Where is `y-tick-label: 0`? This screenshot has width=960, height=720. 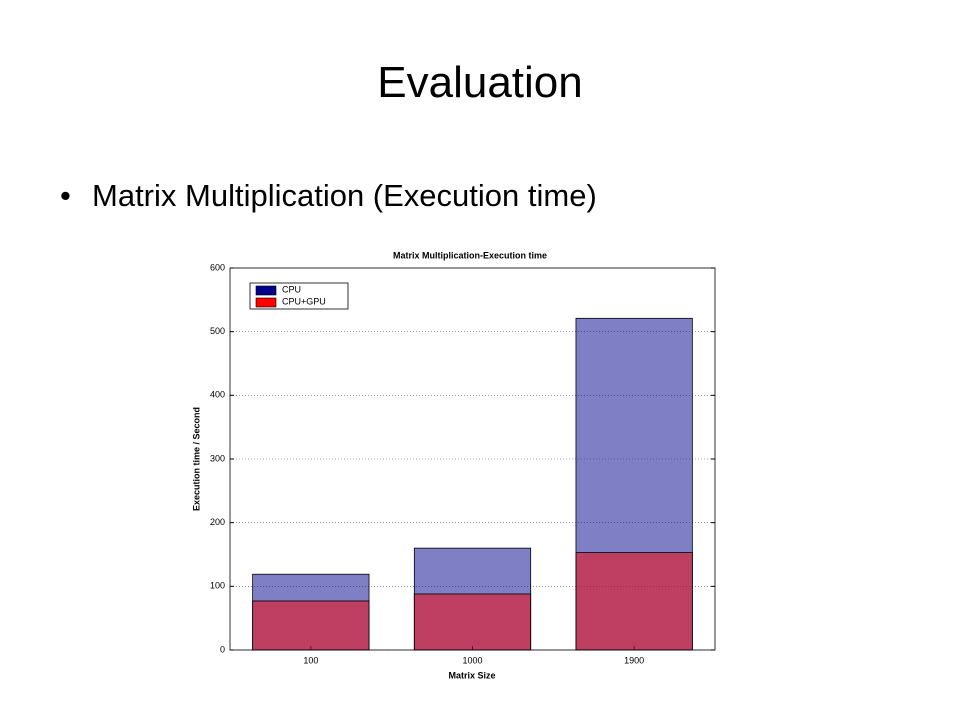 y-tick-label: 0 is located at coordinates (222, 649).